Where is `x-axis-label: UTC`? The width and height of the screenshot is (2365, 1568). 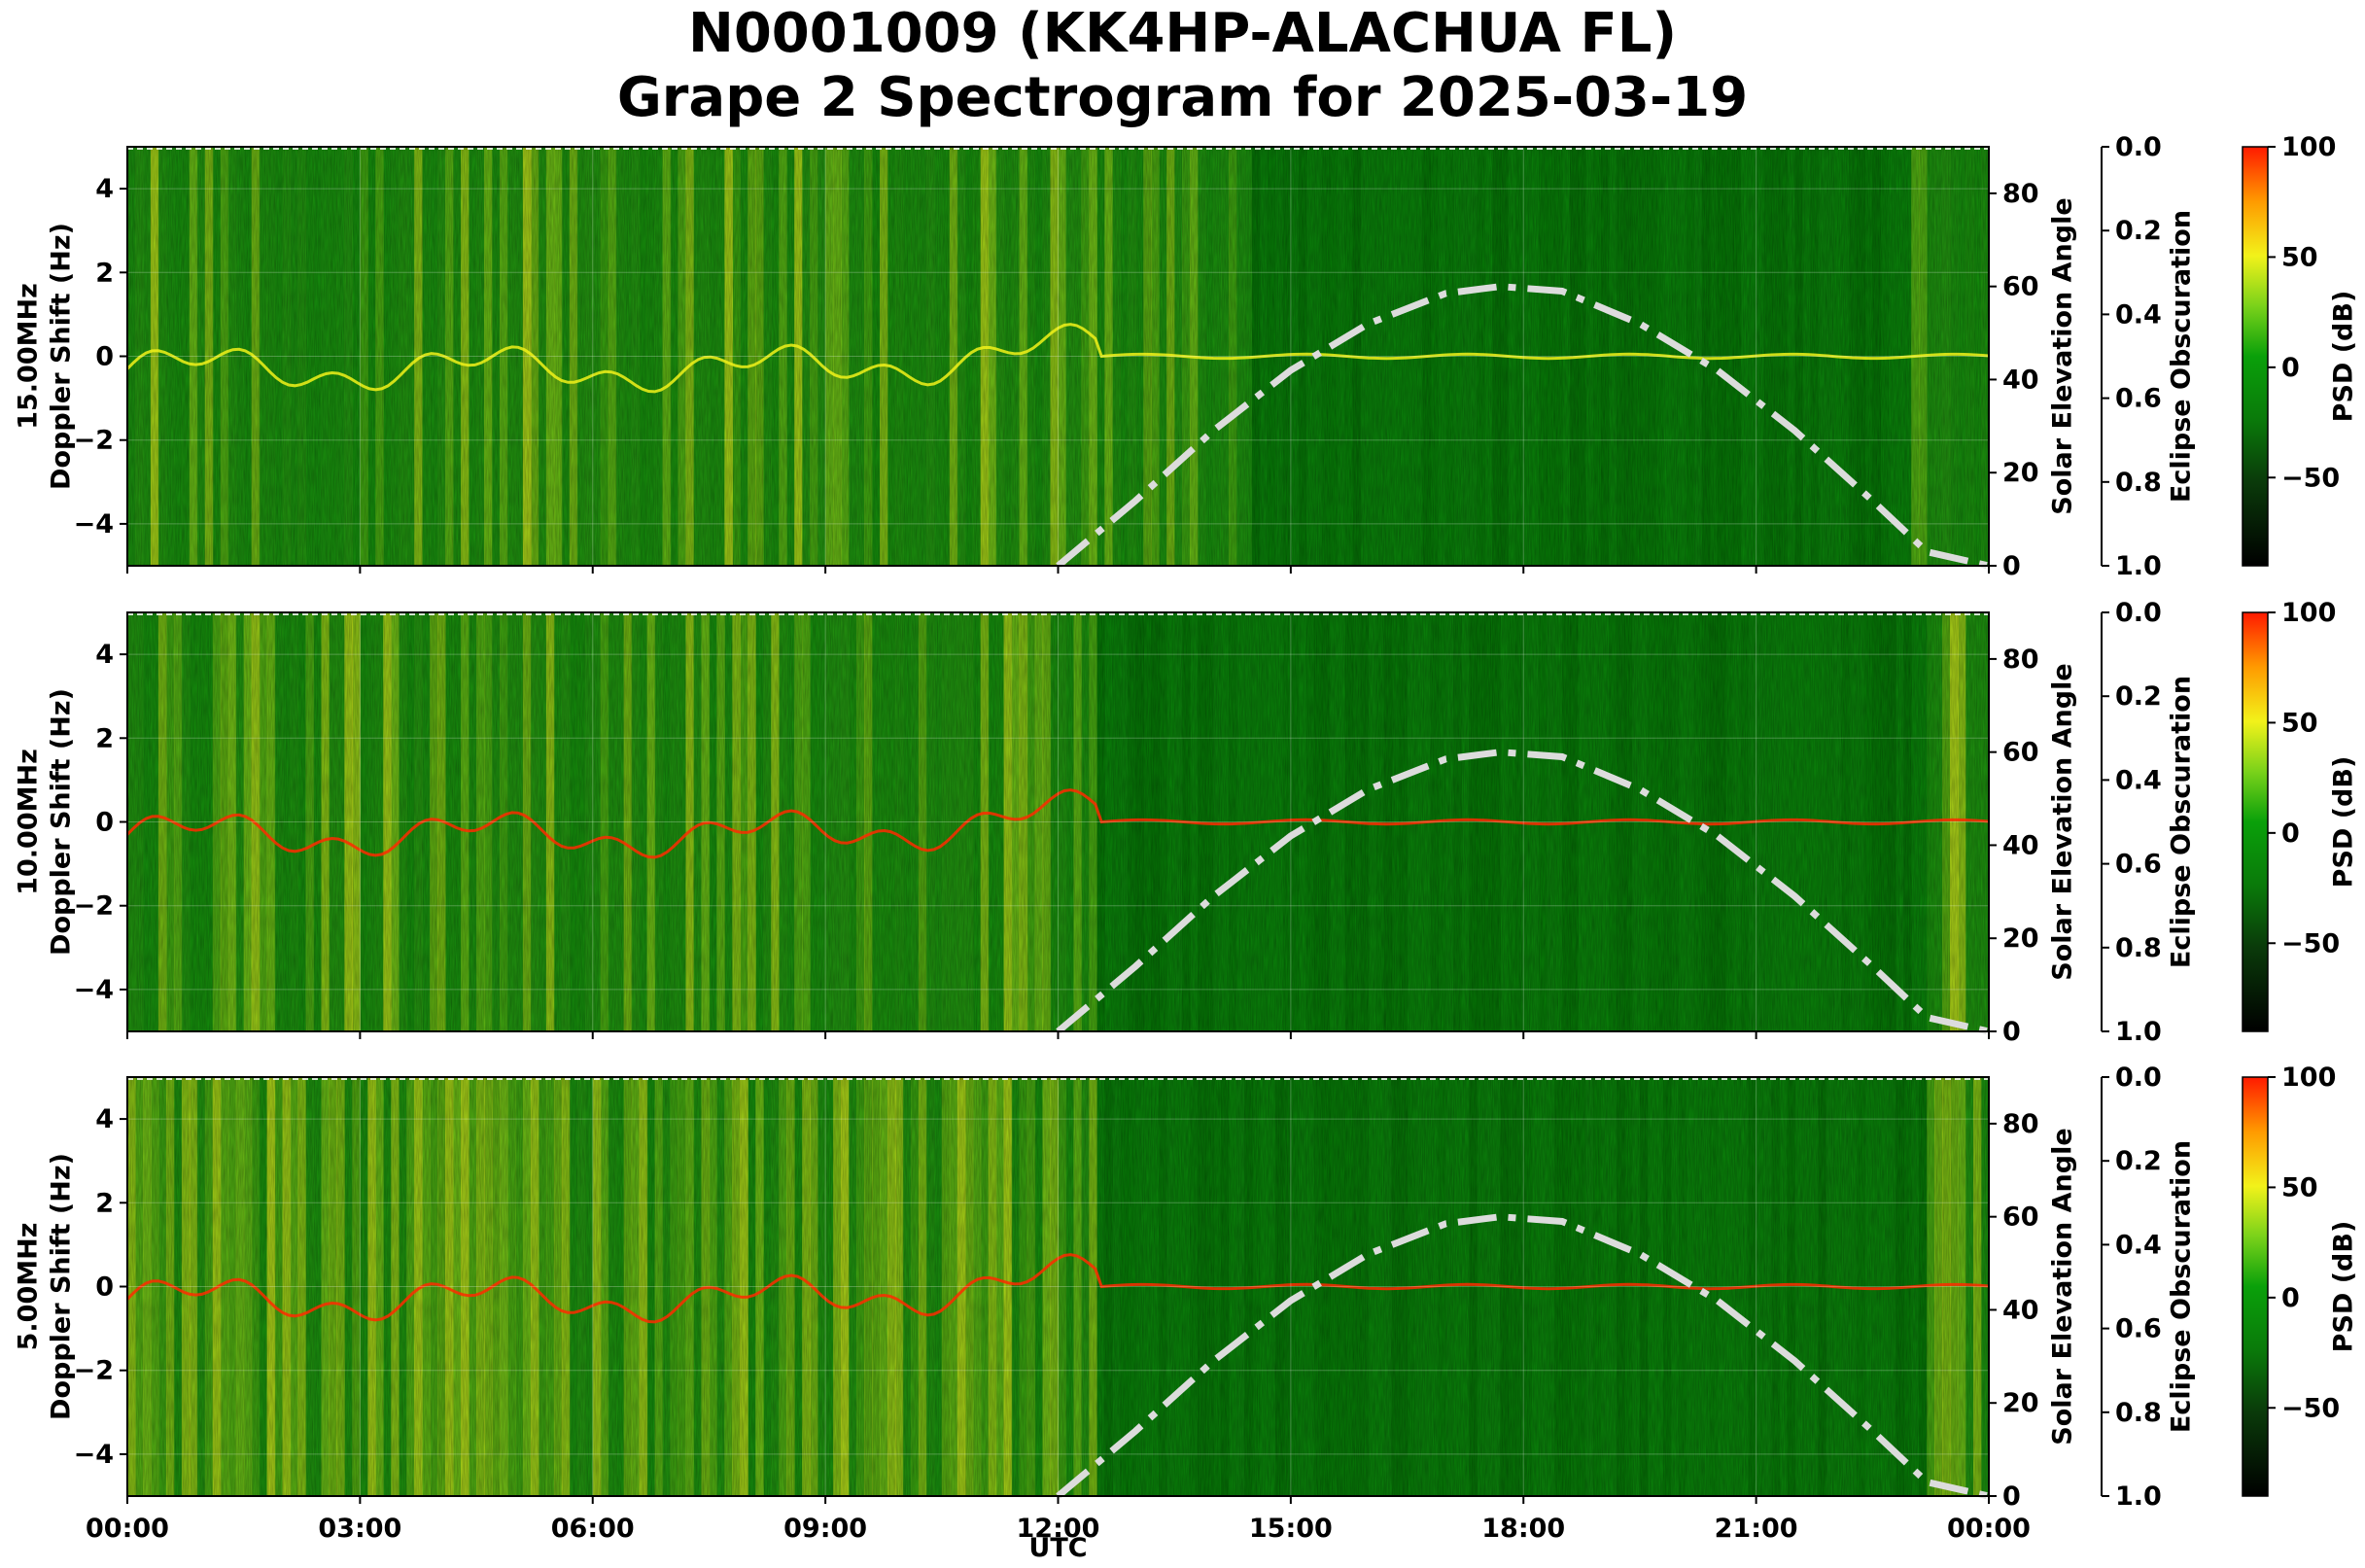 x-axis-label: UTC is located at coordinates (1057, 1548).